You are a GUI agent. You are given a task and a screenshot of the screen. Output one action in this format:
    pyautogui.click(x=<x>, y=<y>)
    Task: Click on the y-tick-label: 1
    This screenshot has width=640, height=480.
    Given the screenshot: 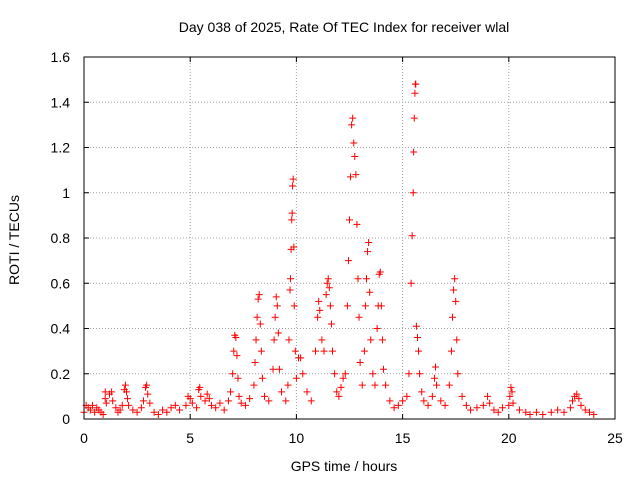 What is the action you would take?
    pyautogui.click(x=66, y=193)
    